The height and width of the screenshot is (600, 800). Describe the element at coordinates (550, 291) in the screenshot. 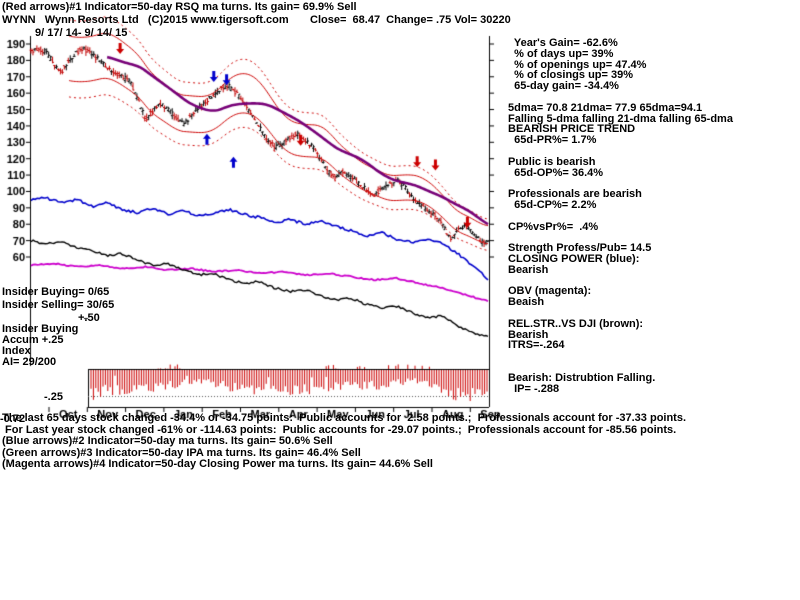

I see `stats-line: OBV (magenta):` at that location.